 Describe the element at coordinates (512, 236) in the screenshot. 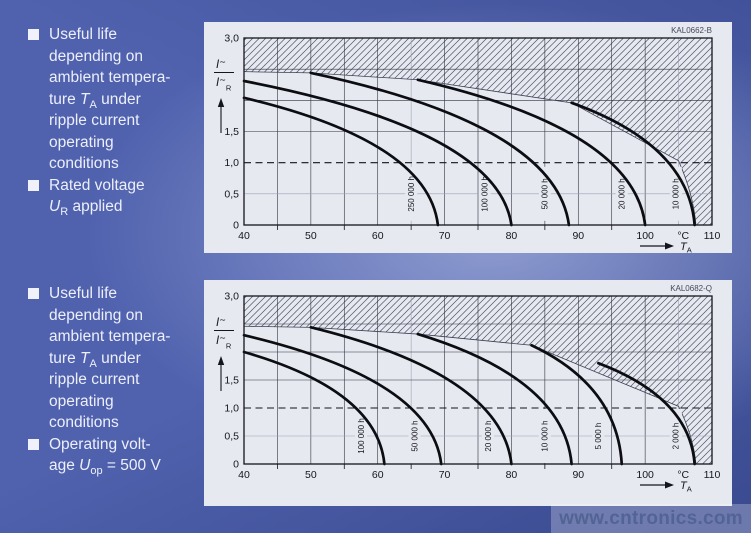

I see `x-tick-label: 80` at that location.